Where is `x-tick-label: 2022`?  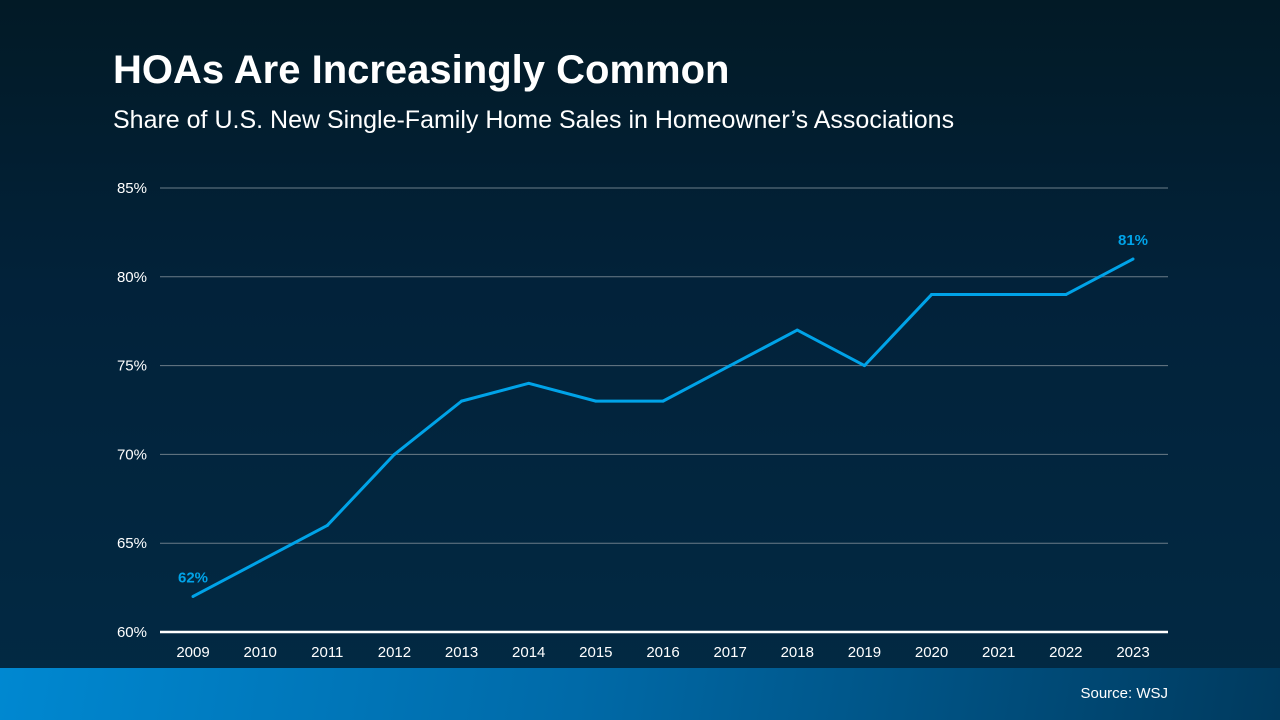
x-tick-label: 2022 is located at coordinates (1065, 652).